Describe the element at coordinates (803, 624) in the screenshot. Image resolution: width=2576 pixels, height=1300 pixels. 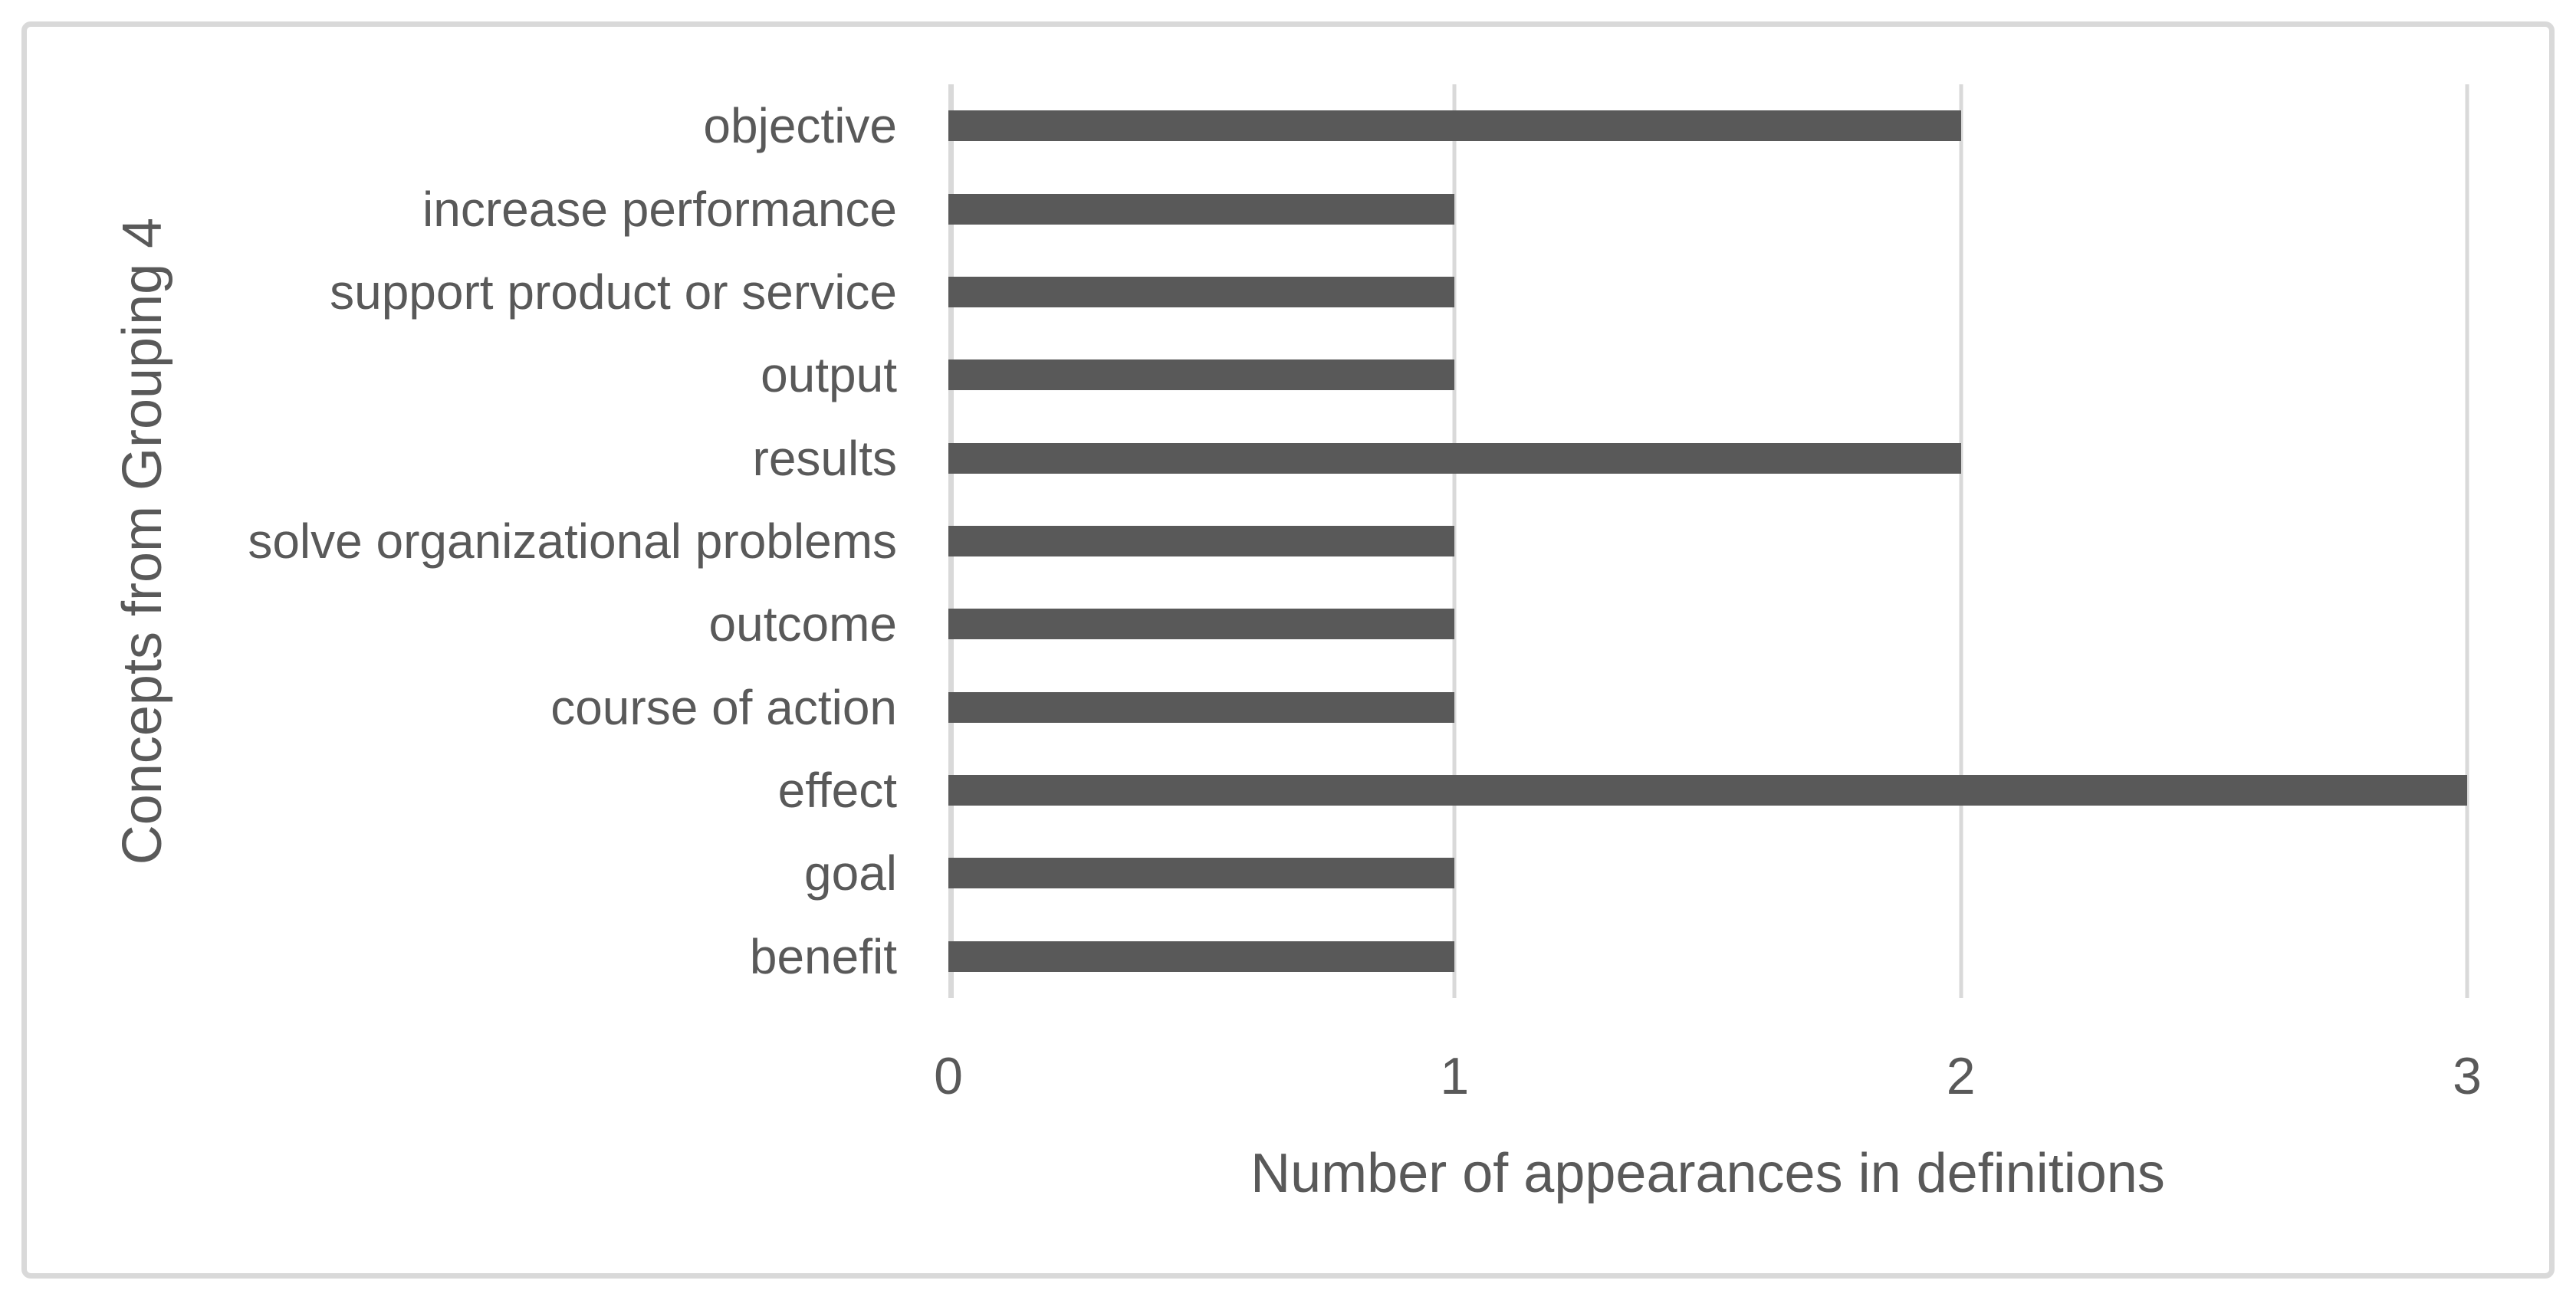
I see `category-label: outcome` at that location.